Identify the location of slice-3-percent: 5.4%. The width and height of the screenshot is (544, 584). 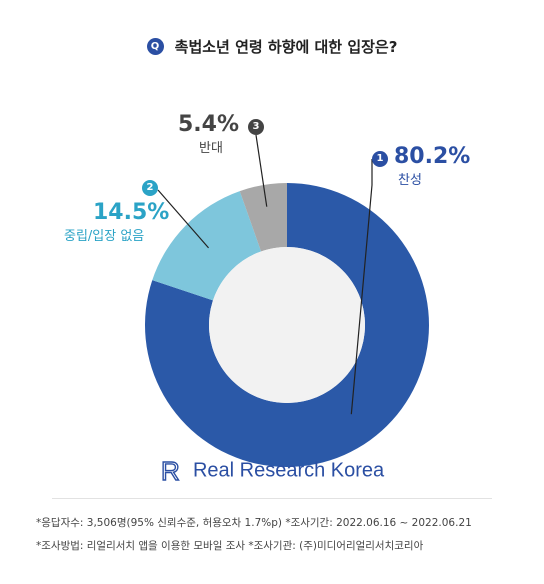
(209, 124).